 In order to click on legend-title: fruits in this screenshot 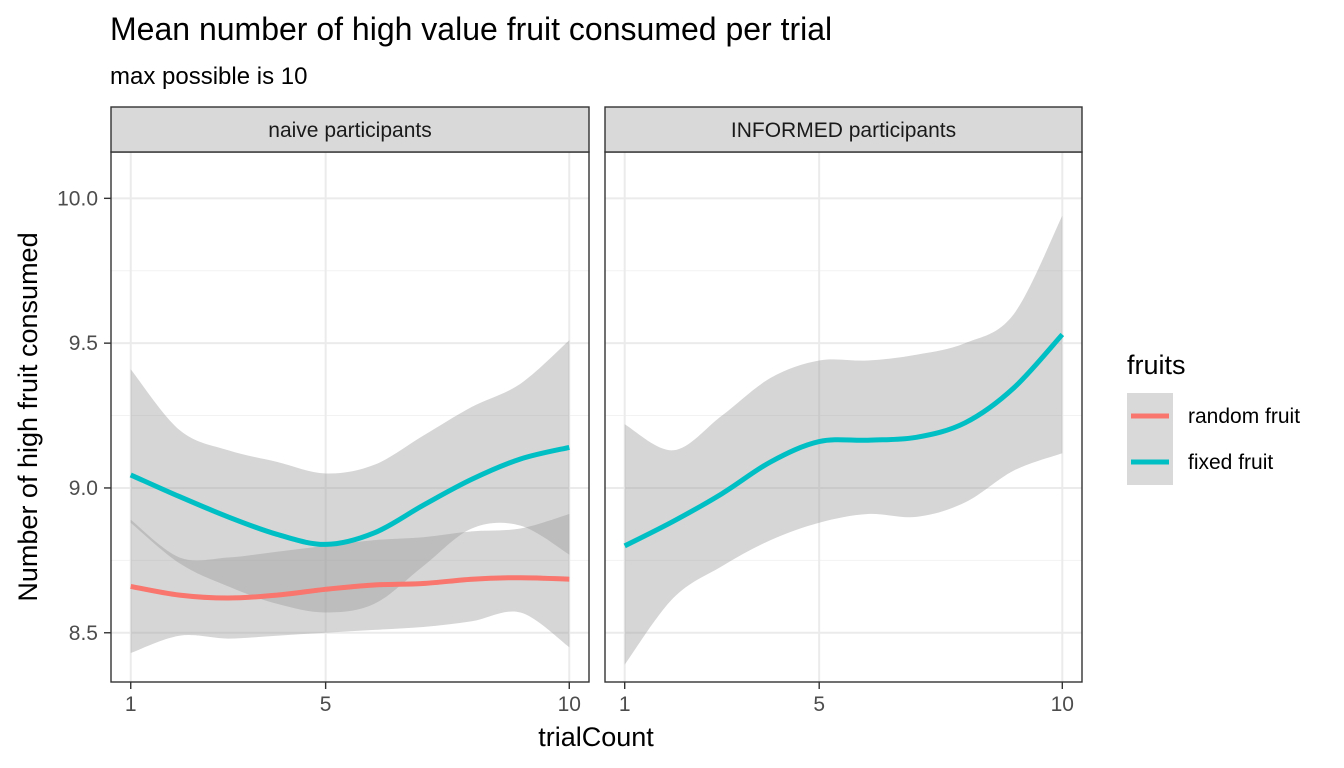, I will do `click(1156, 365)`.